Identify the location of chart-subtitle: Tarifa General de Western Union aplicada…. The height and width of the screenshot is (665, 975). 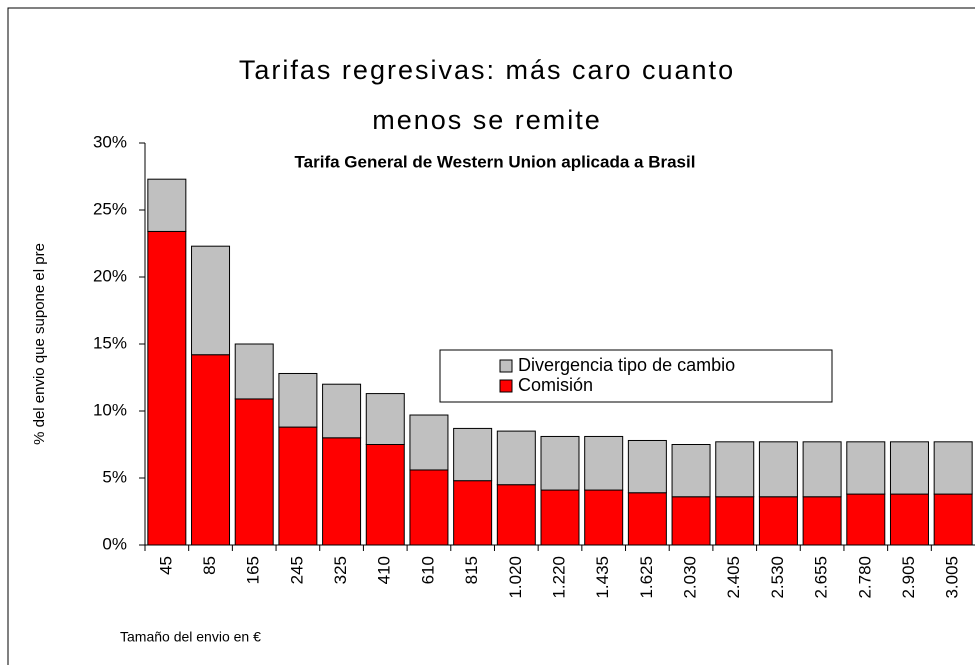
(495, 161).